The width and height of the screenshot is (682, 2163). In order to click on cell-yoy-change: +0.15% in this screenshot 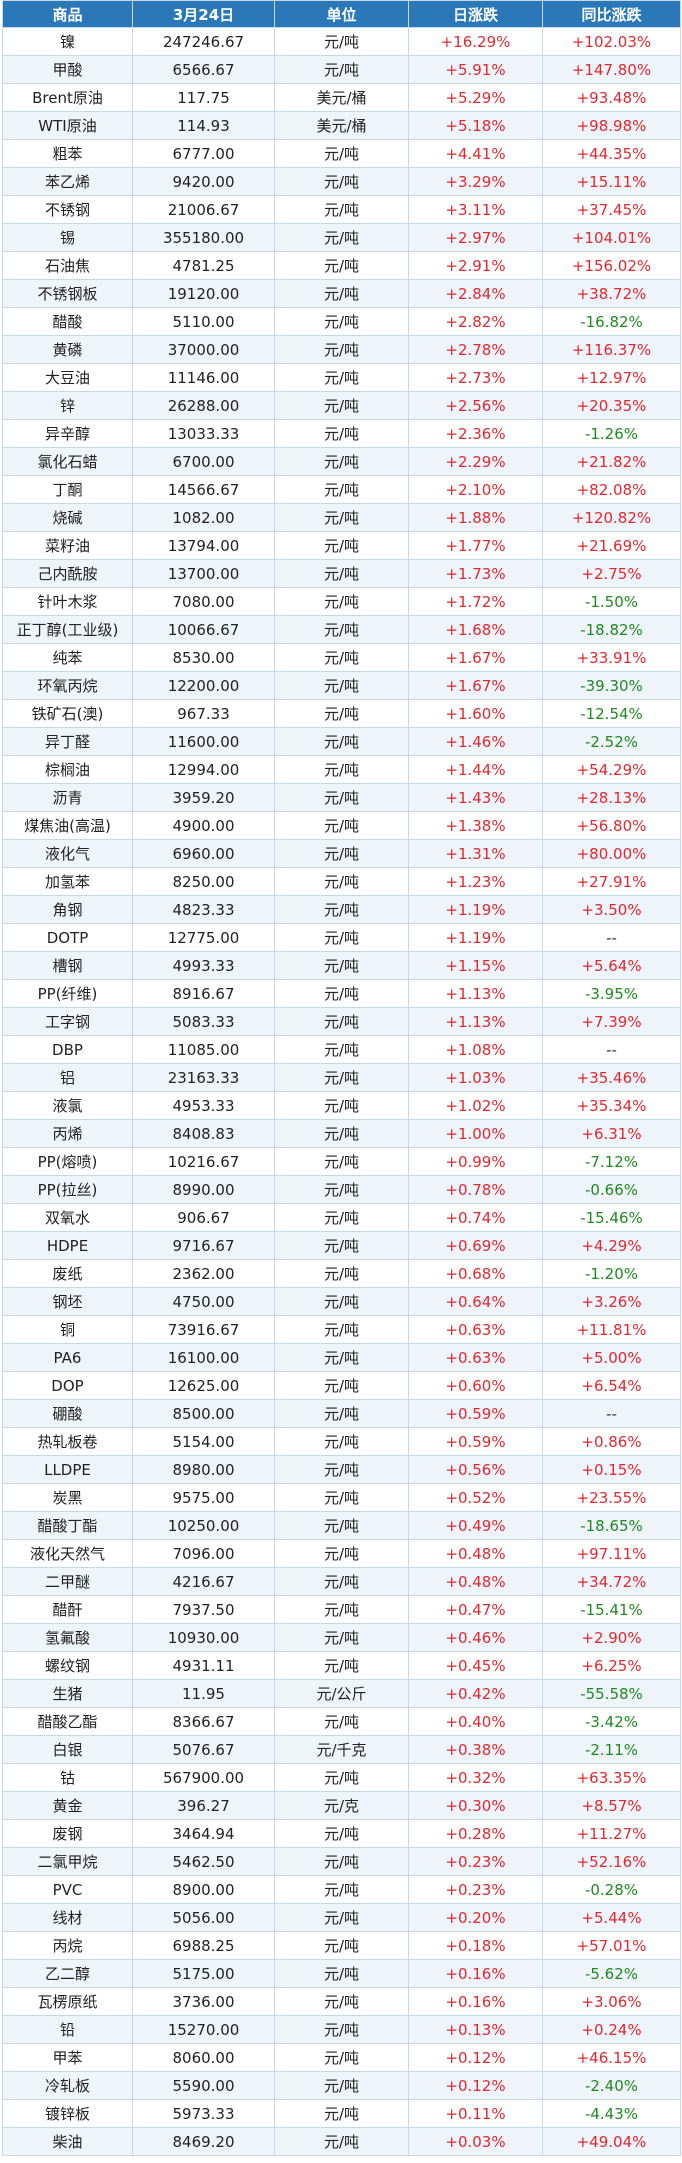, I will do `click(611, 1469)`.